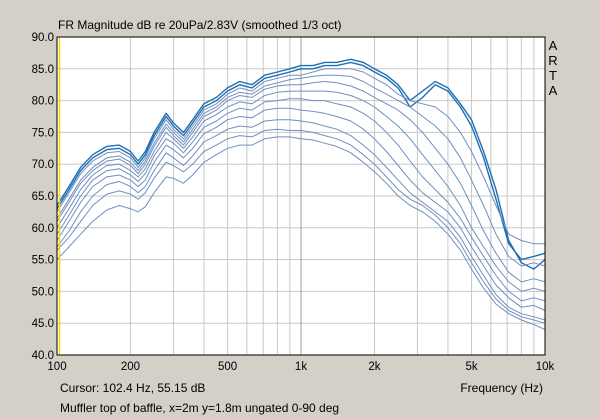  I want to click on x-tick-label: 10k, so click(545, 367).